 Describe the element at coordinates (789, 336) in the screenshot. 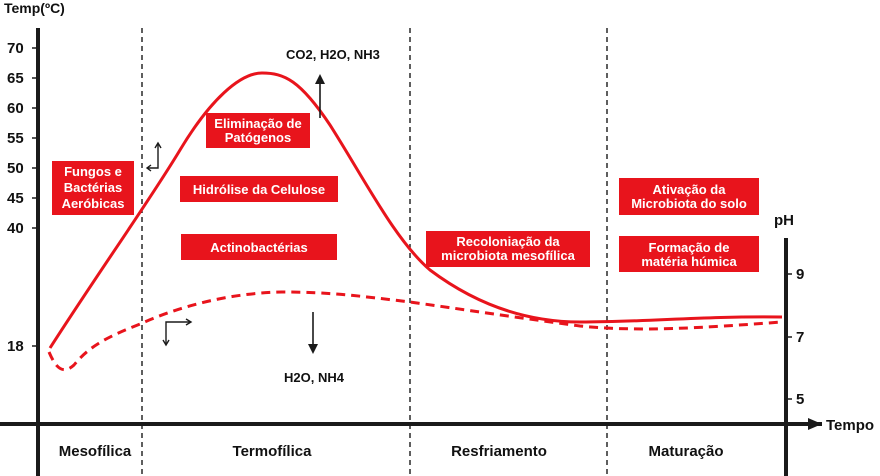

I see `y-right-ticks` at that location.